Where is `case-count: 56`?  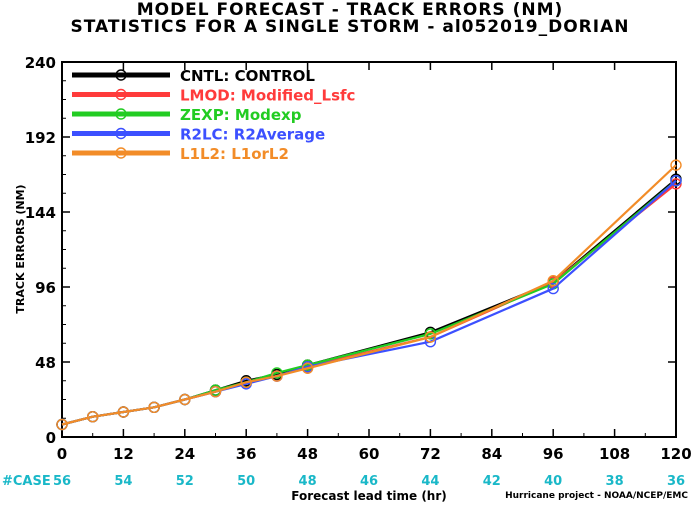 case-count: 56 is located at coordinates (62, 481).